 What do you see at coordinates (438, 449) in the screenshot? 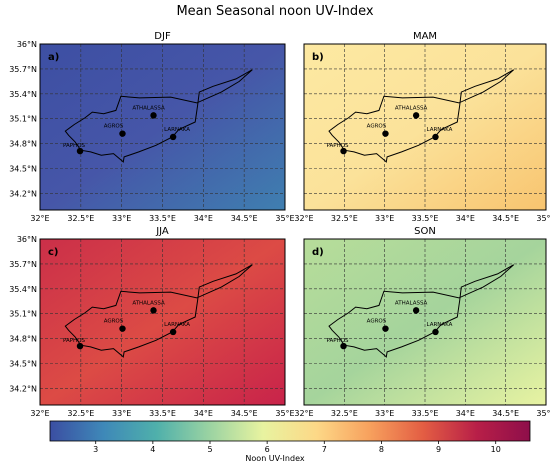
I see `colorbar-tick-label: 9` at bounding box center [438, 449].